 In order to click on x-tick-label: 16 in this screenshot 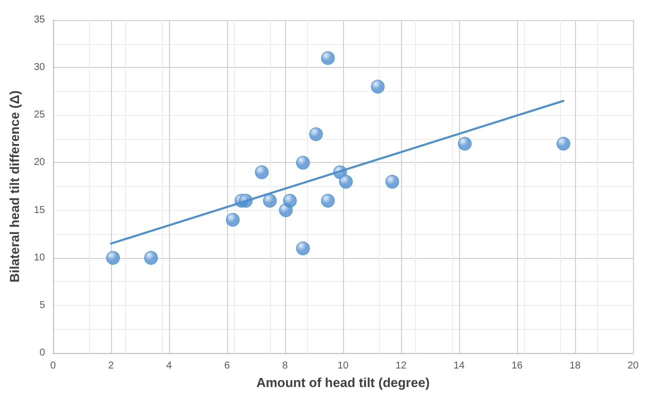, I will do `click(517, 366)`.